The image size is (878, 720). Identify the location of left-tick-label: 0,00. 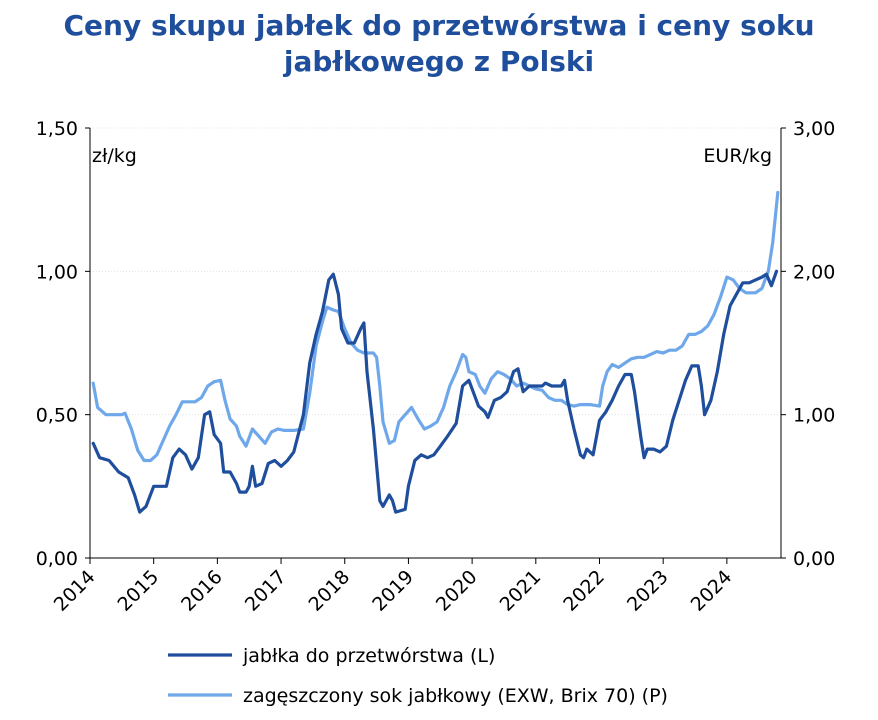
(57, 559).